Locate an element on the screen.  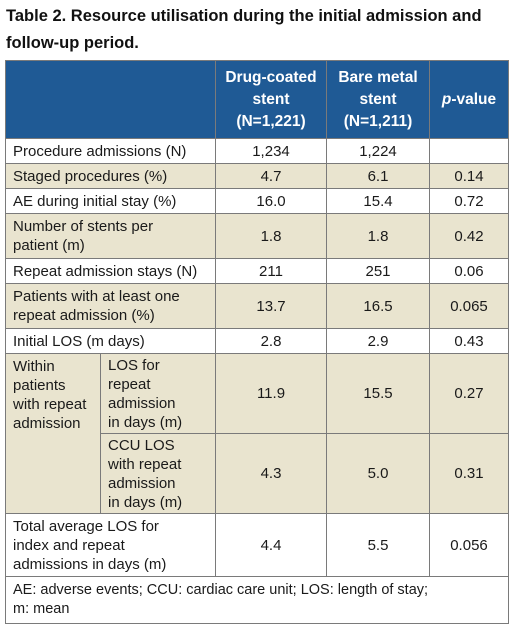
dcs-value: 2.8 is located at coordinates (271, 341).